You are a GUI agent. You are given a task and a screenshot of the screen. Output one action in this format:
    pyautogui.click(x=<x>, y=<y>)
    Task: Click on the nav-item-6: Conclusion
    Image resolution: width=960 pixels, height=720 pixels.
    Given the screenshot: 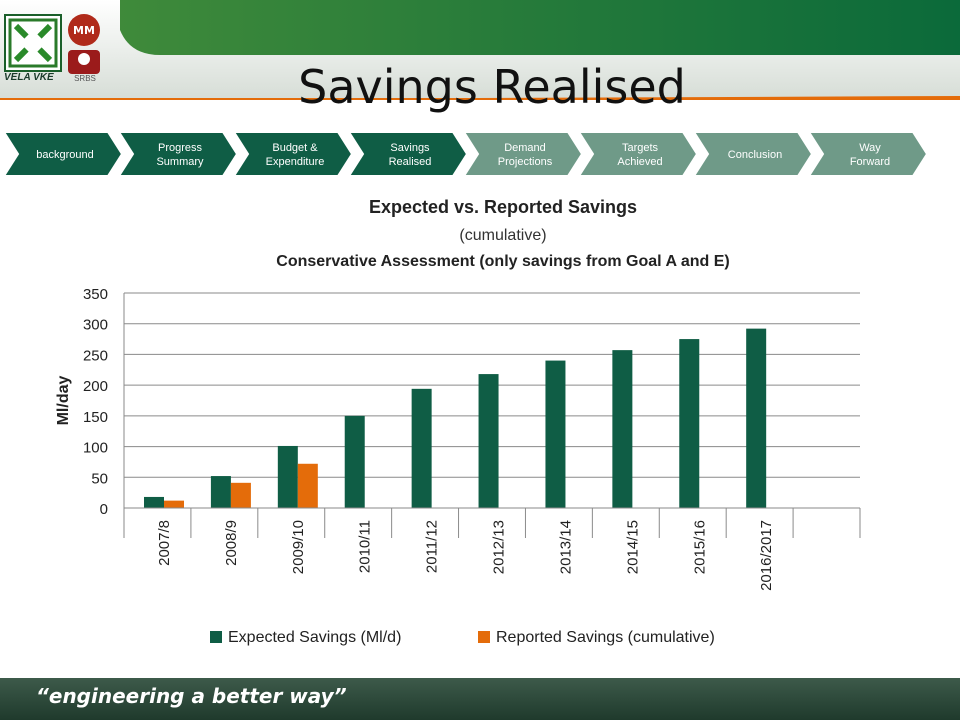 What is the action you would take?
    pyautogui.click(x=753, y=154)
    